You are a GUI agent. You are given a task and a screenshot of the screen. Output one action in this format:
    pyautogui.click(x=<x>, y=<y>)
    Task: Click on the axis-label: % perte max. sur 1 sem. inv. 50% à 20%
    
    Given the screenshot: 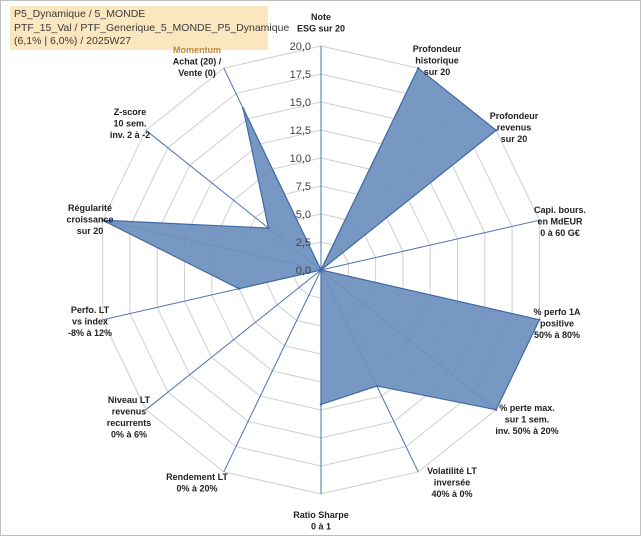 What is the action you would take?
    pyautogui.click(x=526, y=419)
    